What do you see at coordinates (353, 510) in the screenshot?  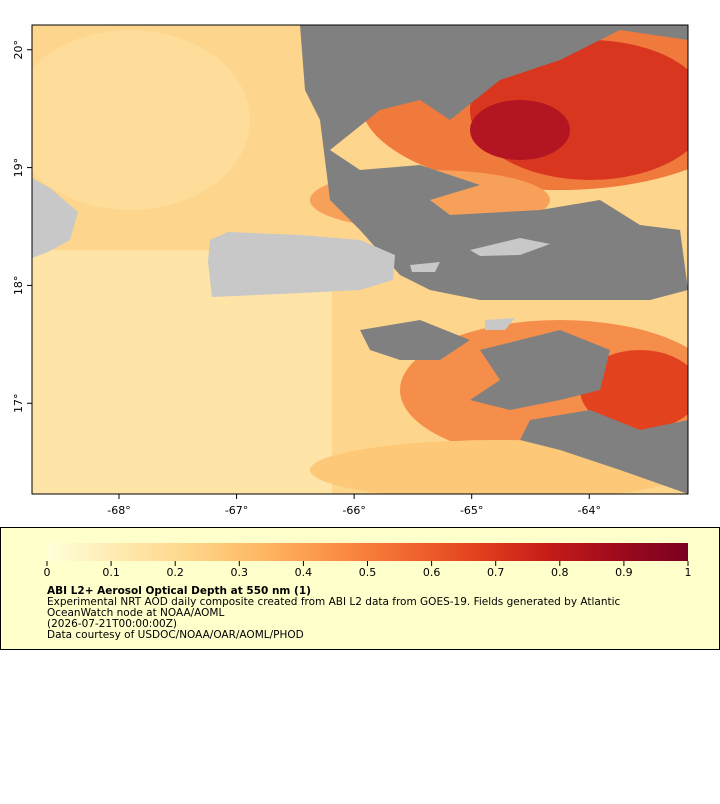 I see `x-tick-label: -66°` at bounding box center [353, 510].